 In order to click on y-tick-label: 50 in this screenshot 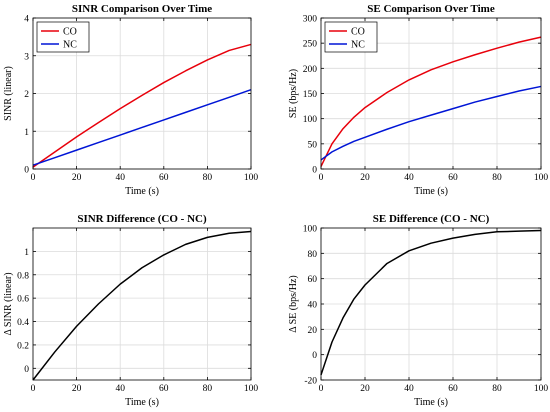, I will do `click(313, 145)`.